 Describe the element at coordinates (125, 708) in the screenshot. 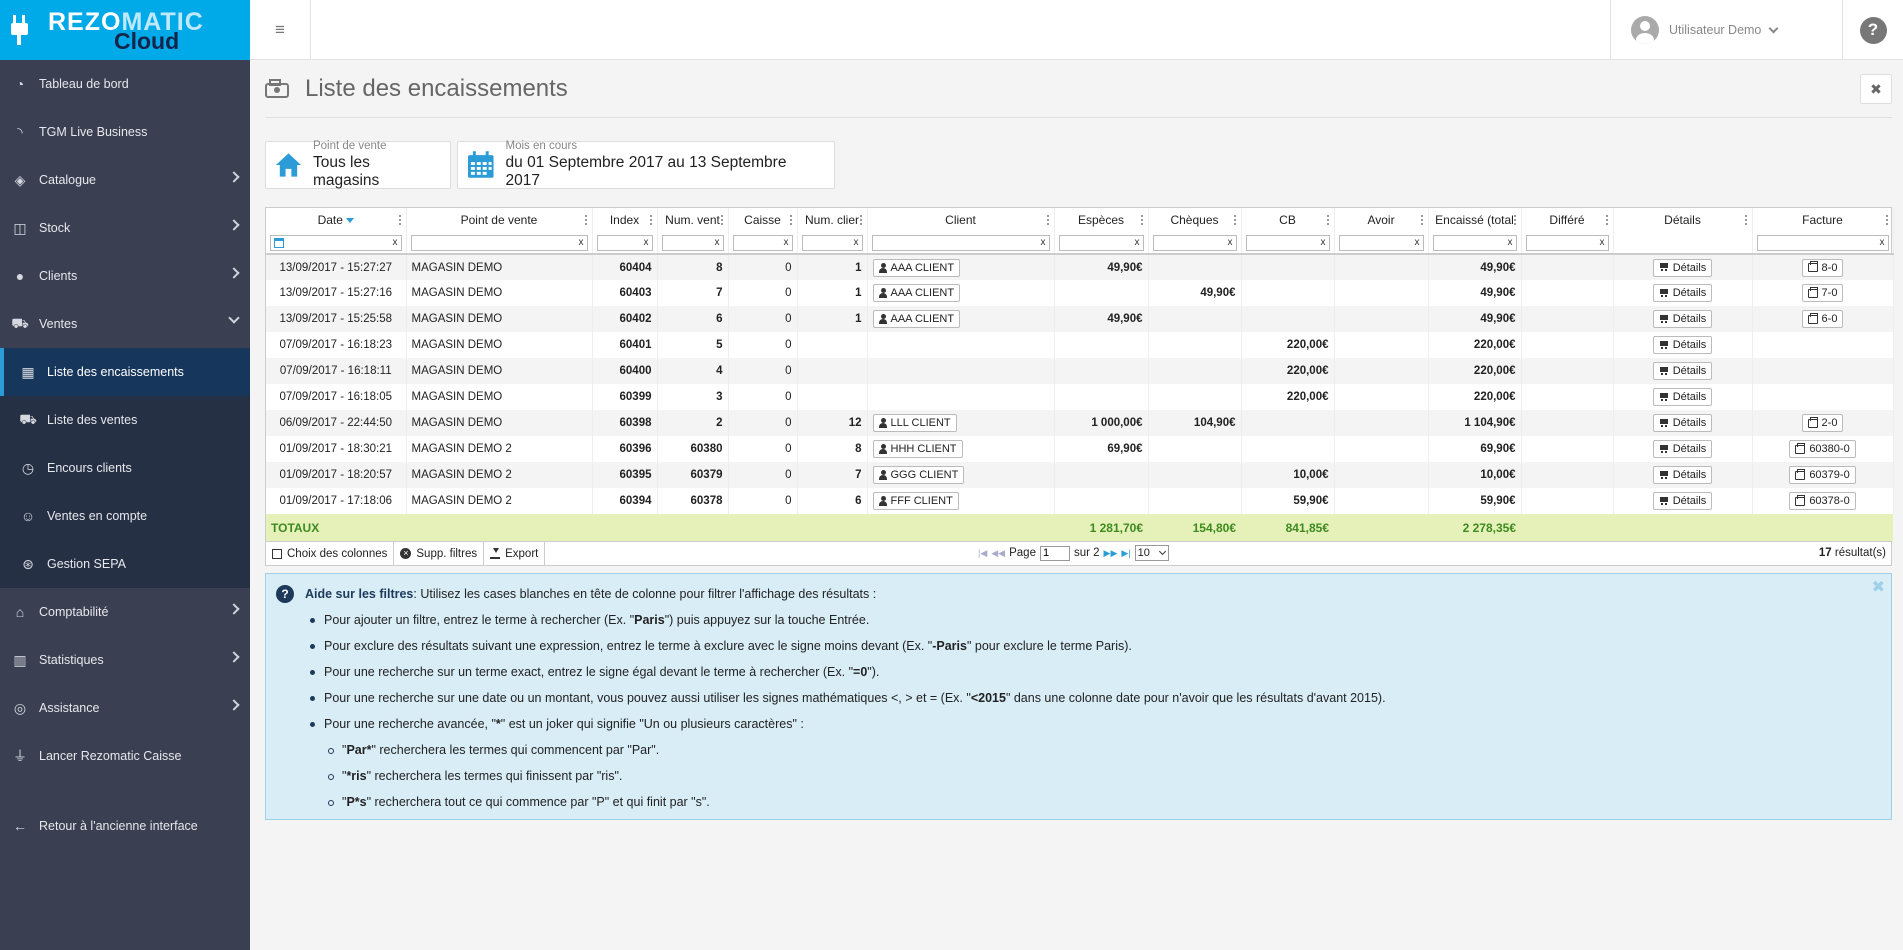

I see `sidebar-item-assistance: ◎ Assistance` at that location.